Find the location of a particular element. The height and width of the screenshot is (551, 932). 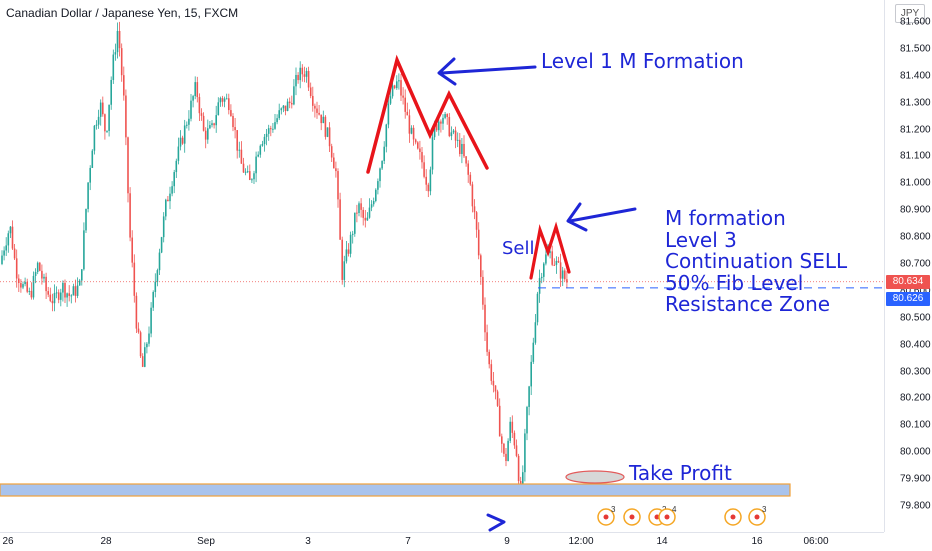

event-marker-dot is located at coordinates (757, 517).